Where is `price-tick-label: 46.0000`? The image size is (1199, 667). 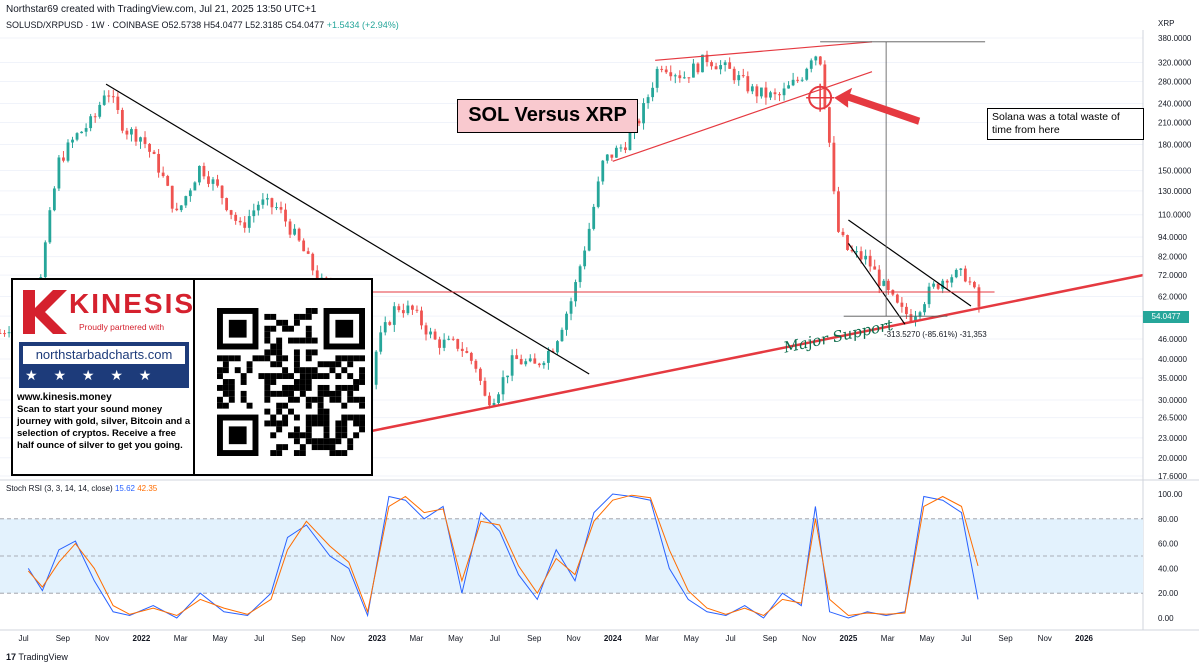
price-tick-label: 46.0000 is located at coordinates (1172, 339).